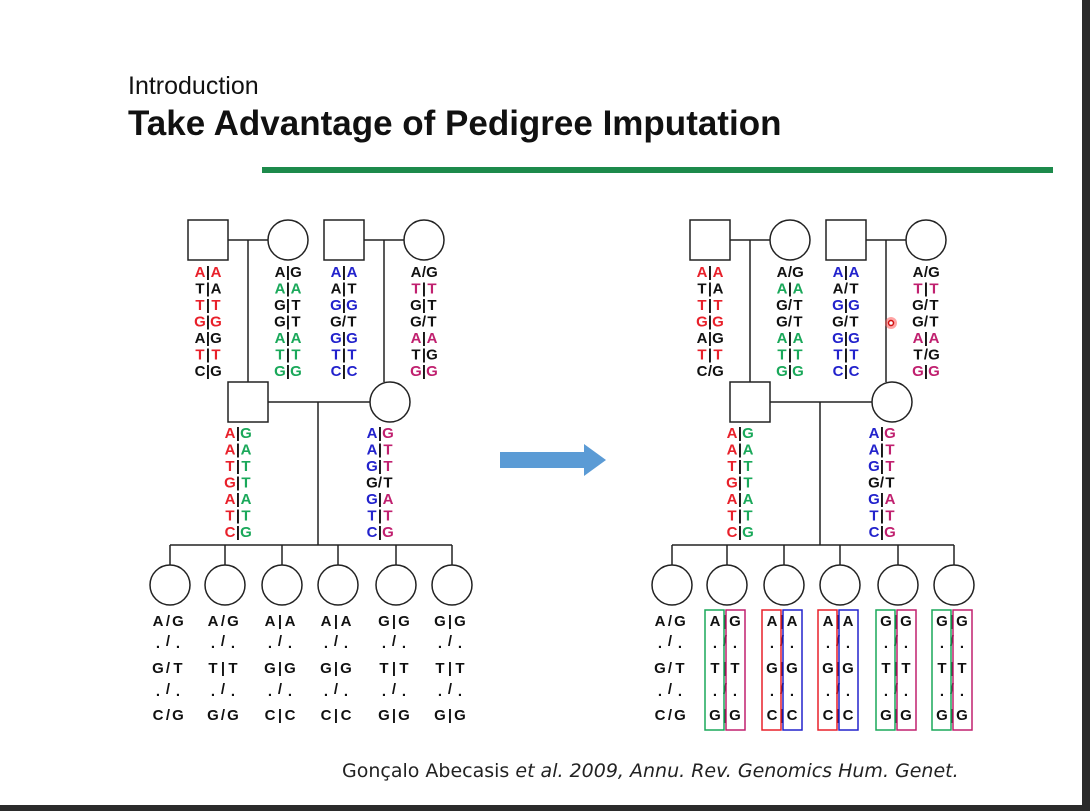  I want to click on parent-male, so click(248, 402).